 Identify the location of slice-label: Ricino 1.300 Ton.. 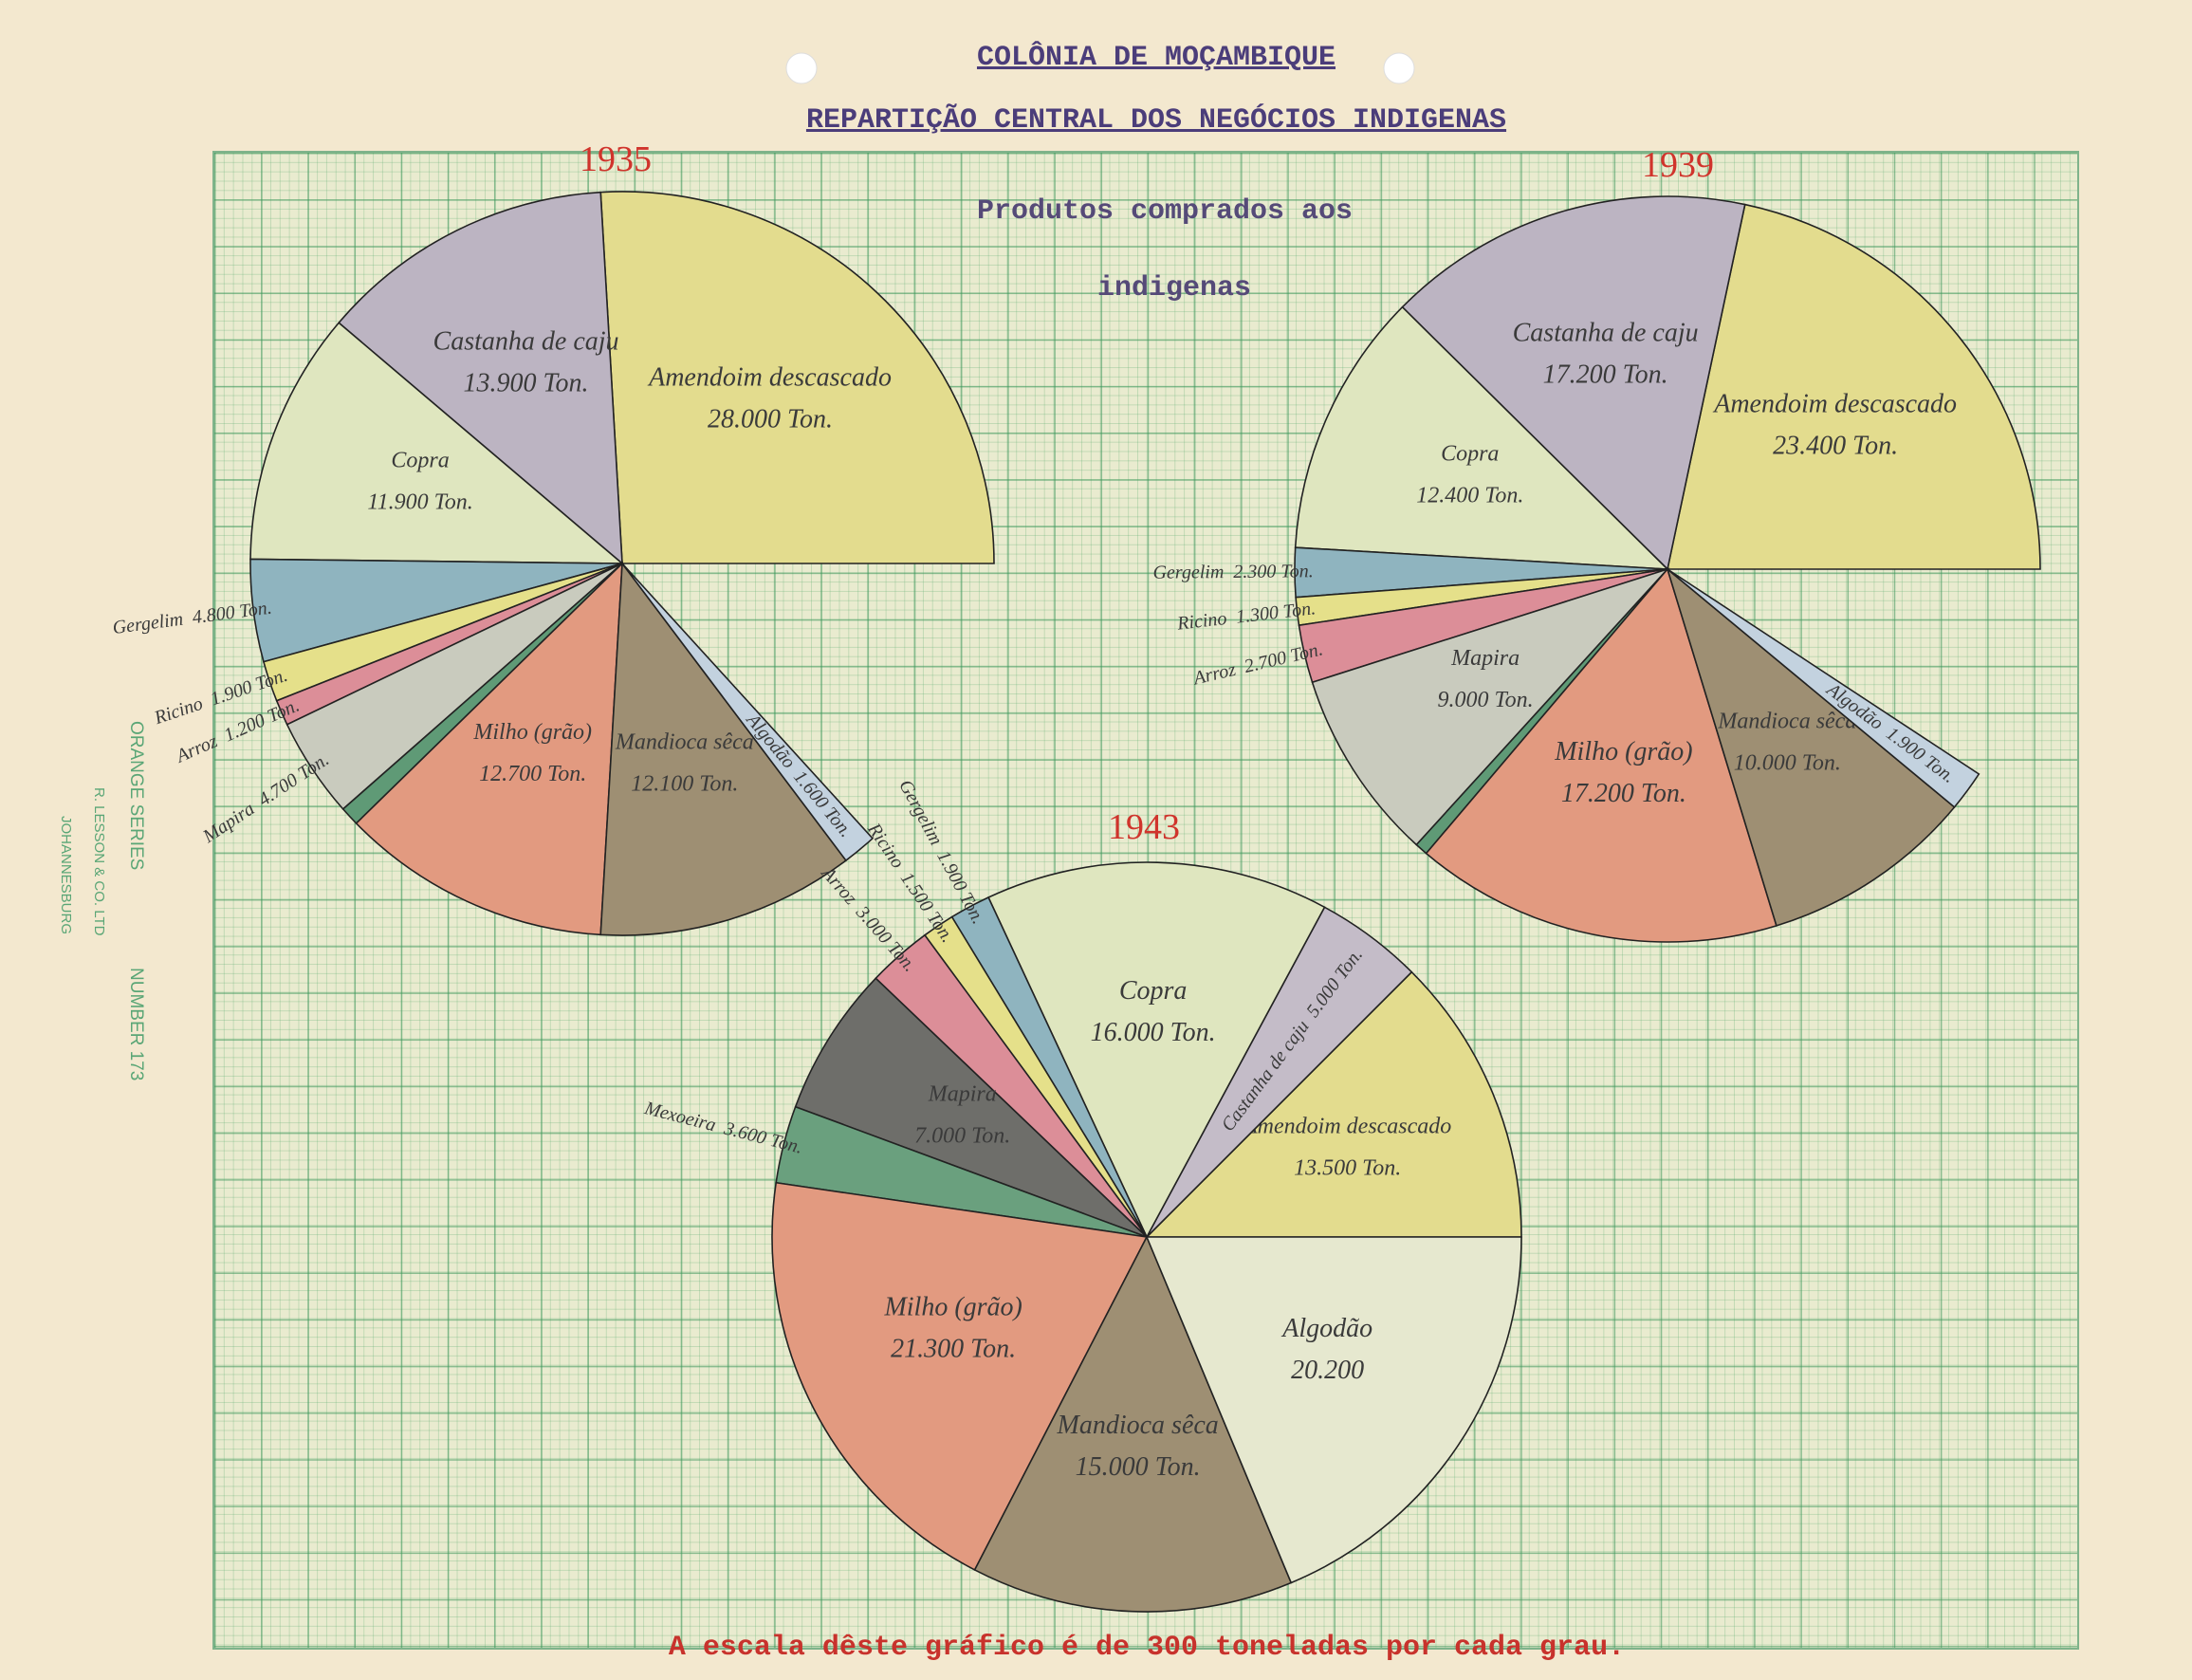
(1246, 616).